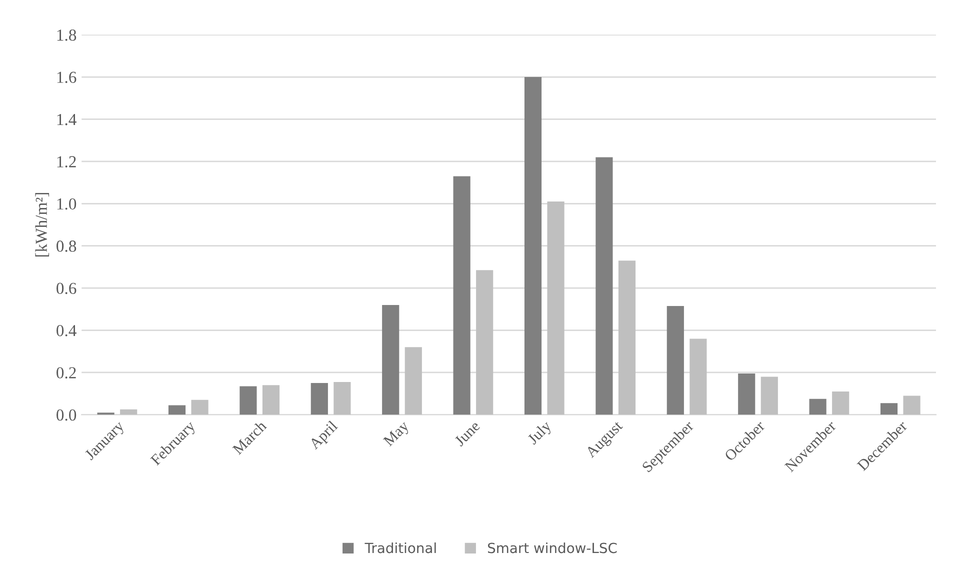 Image resolution: width=960 pixels, height=580 pixels. Describe the element at coordinates (42, 224) in the screenshot. I see `y-axis-title: [kWh/m²]` at that location.